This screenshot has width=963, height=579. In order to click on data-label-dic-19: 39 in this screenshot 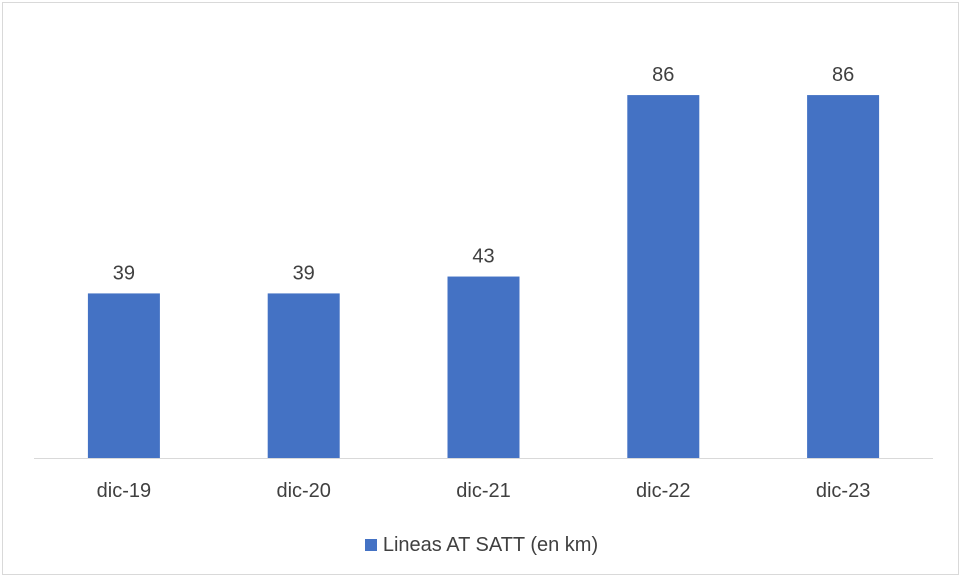, I will do `click(124, 273)`.